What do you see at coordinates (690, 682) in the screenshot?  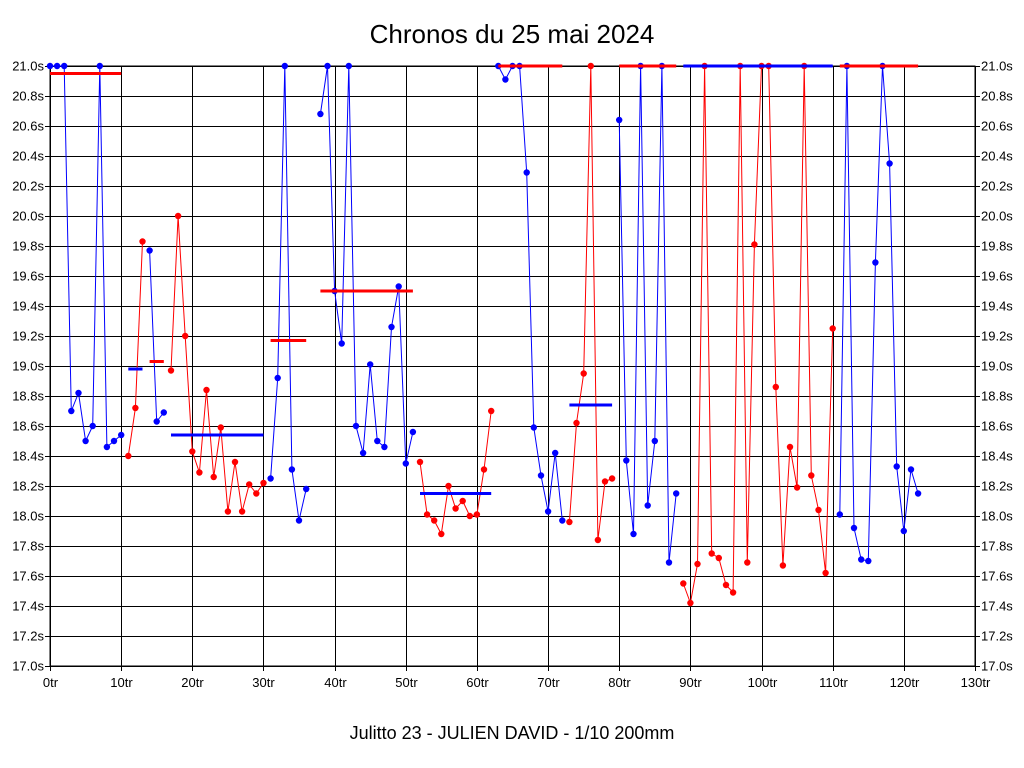 I see `x-tick-label: 90tr` at bounding box center [690, 682].